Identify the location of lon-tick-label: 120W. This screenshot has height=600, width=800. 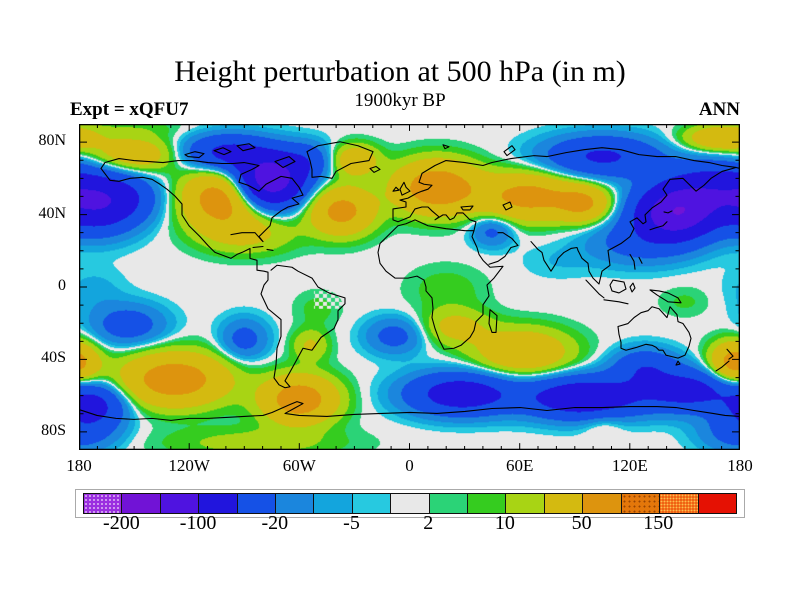
(189, 465).